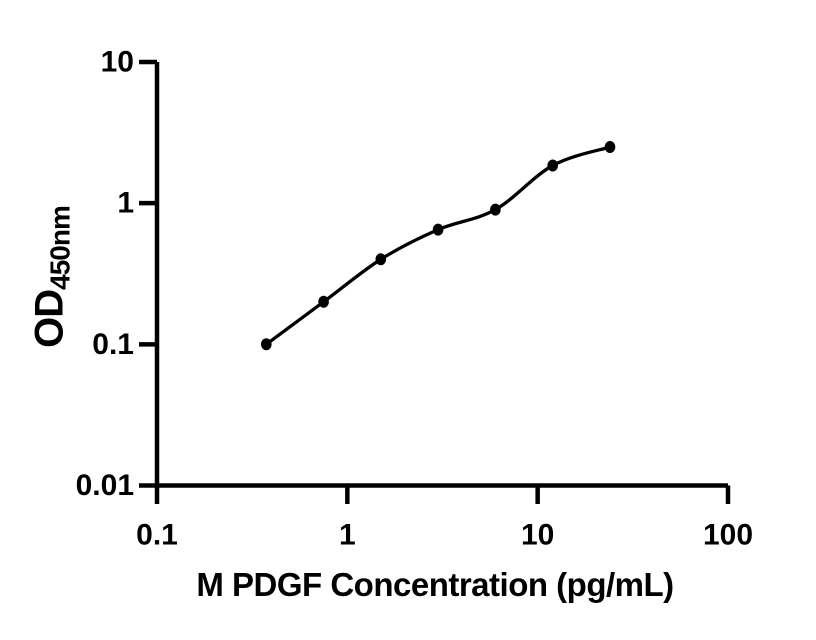 The width and height of the screenshot is (816, 640). Describe the element at coordinates (49, 318) in the screenshot. I see `y-axis-title-text: OD` at that location.